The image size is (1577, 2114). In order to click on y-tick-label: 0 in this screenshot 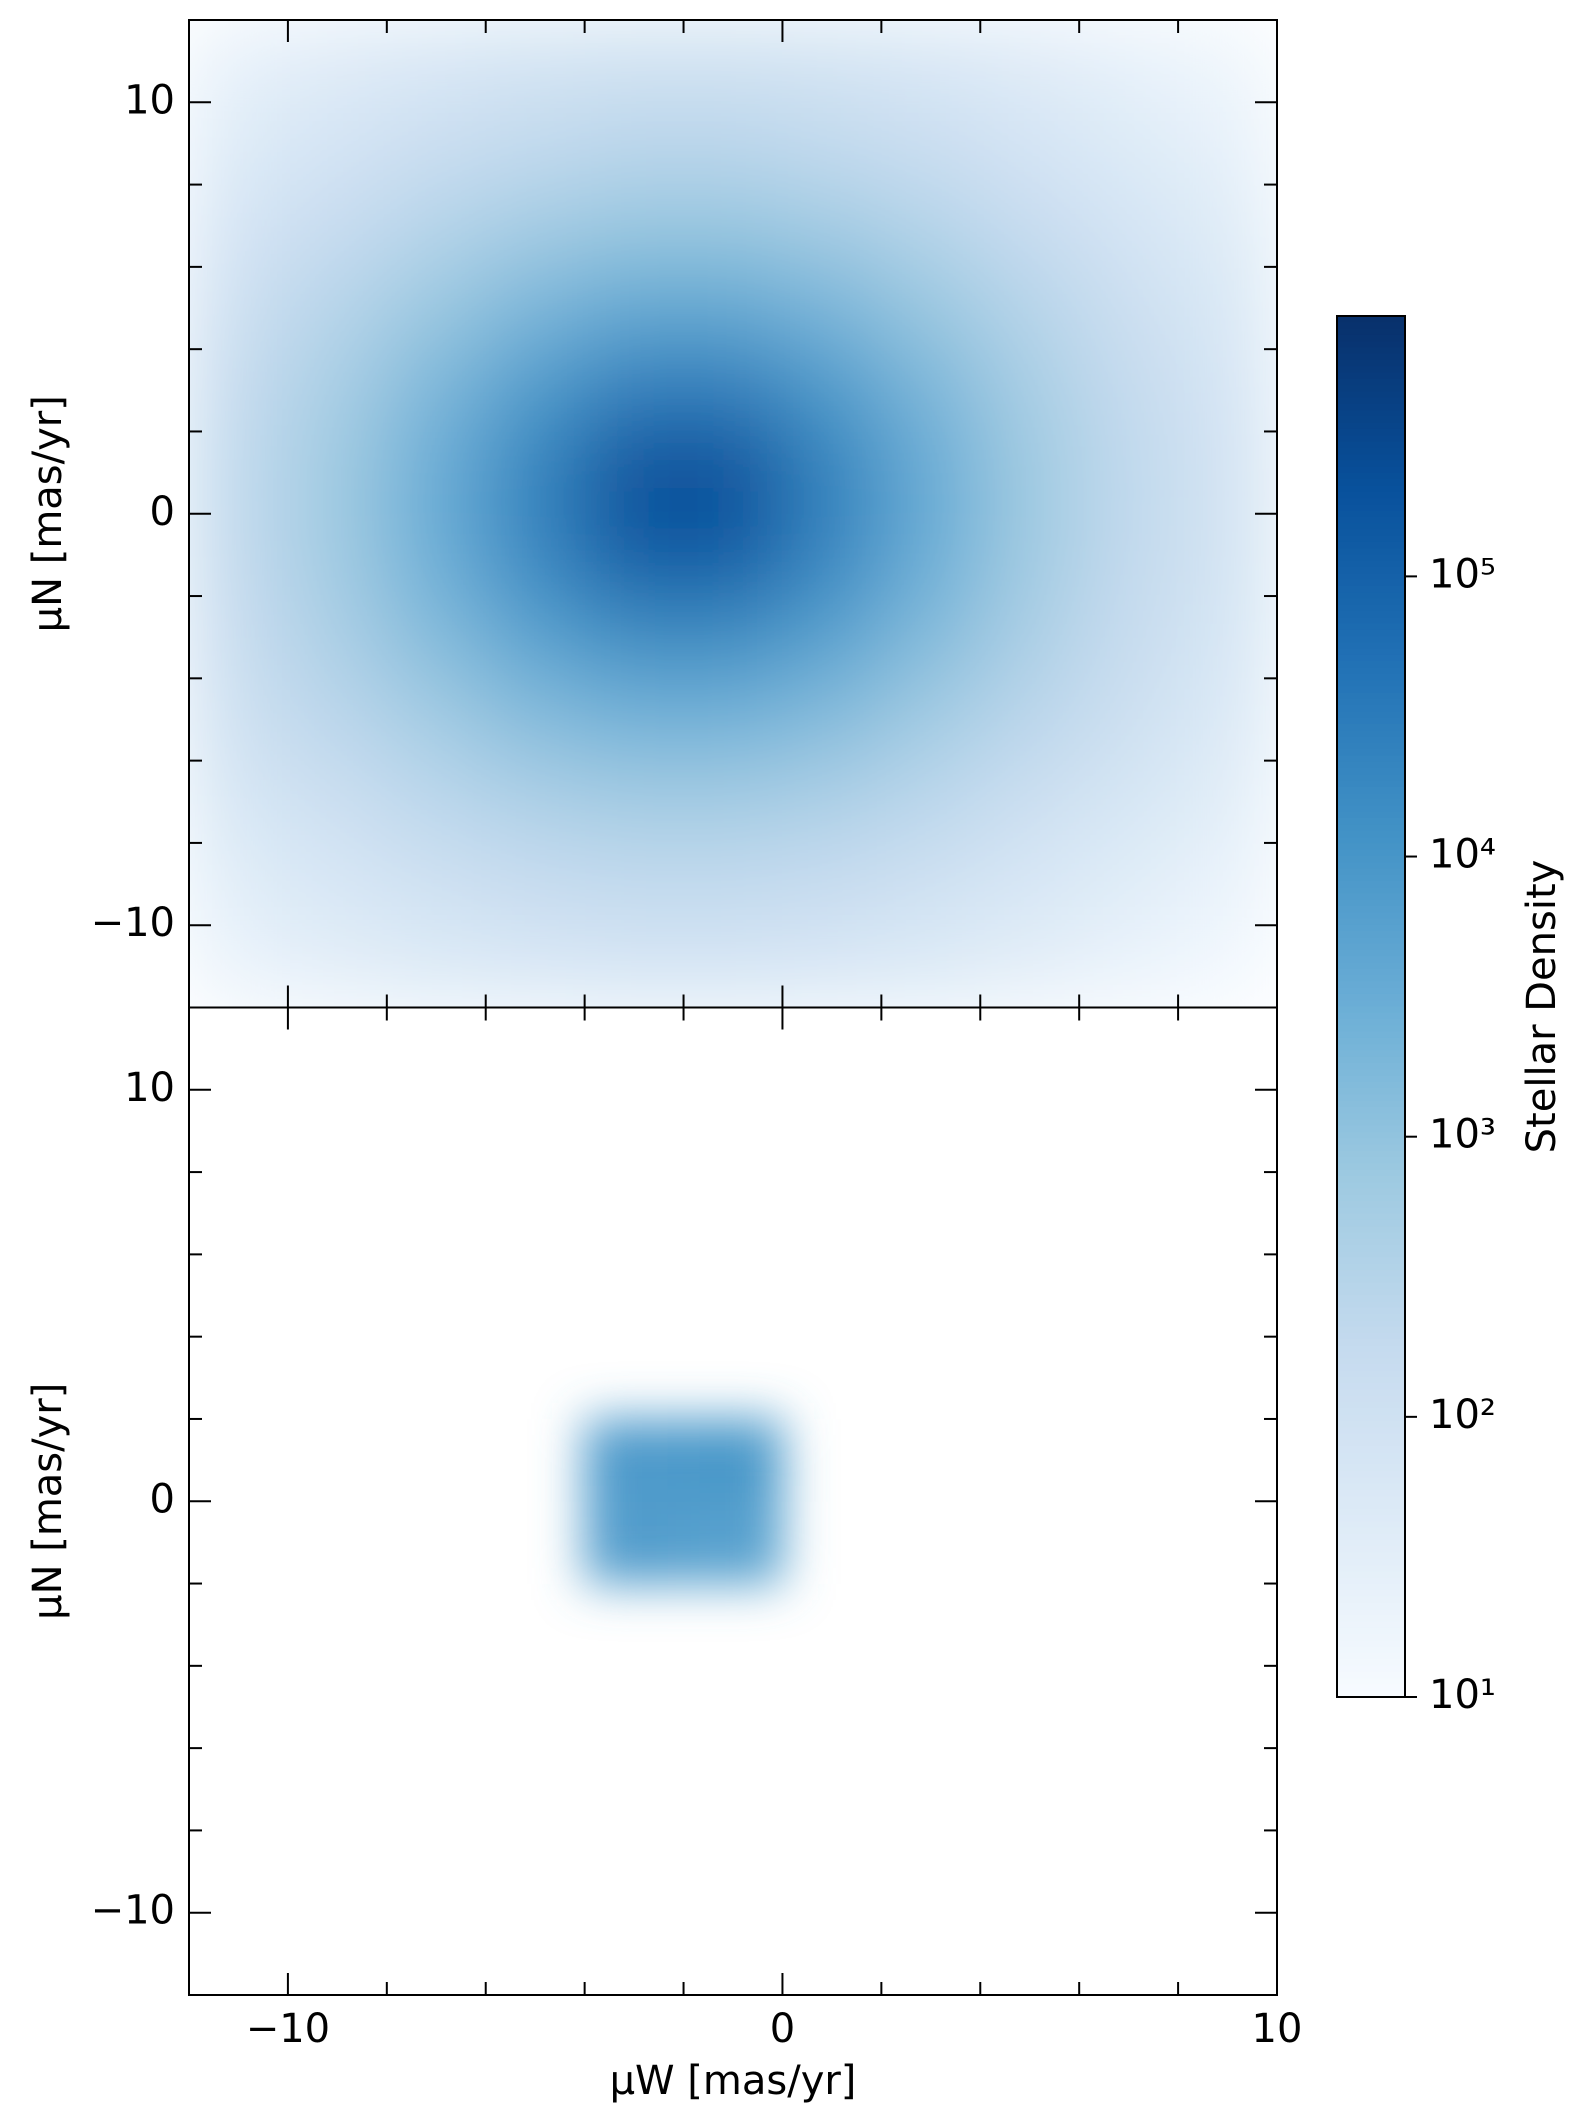, I will do `click(162, 1499)`.